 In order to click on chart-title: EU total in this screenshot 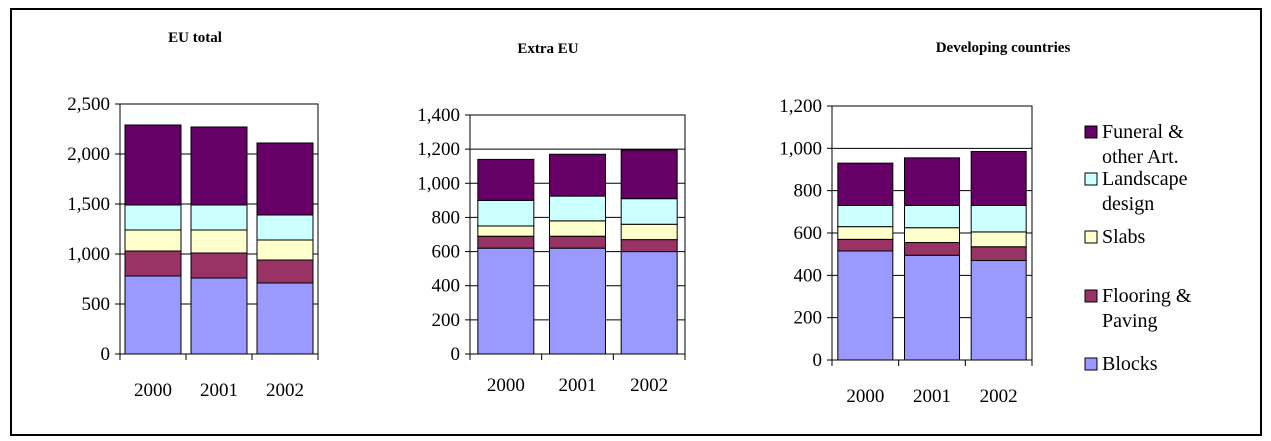, I will do `click(195, 38)`.